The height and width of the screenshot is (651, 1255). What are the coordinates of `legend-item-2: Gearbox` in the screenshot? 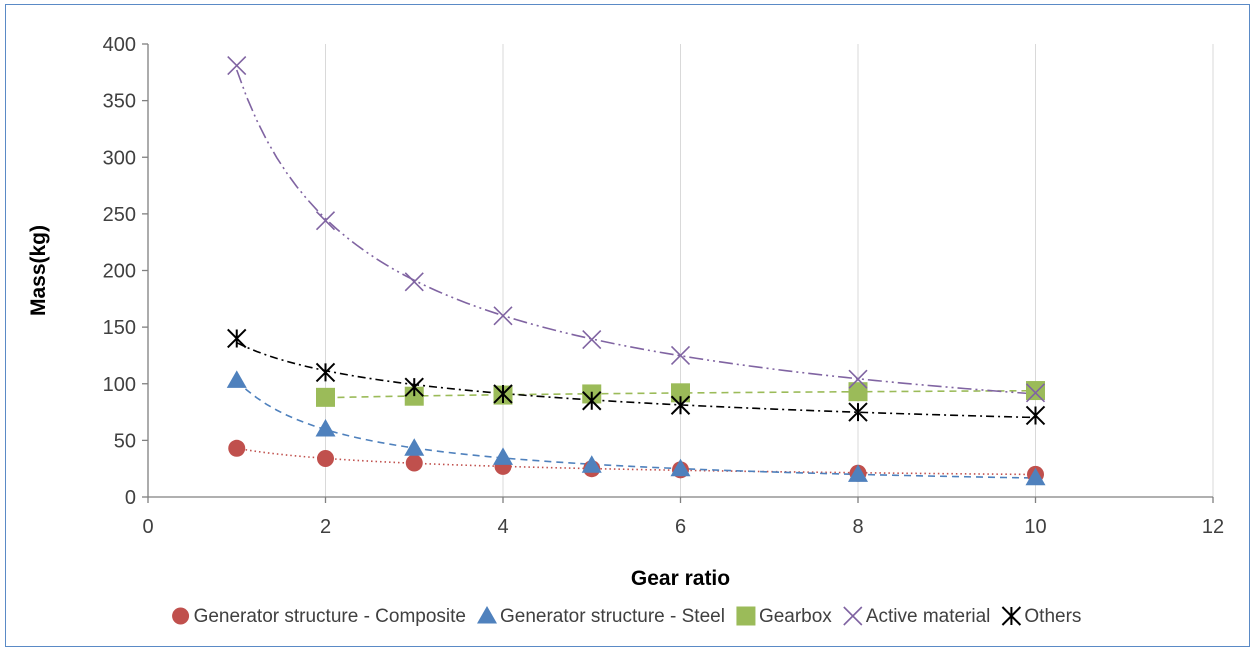 It's located at (784, 616).